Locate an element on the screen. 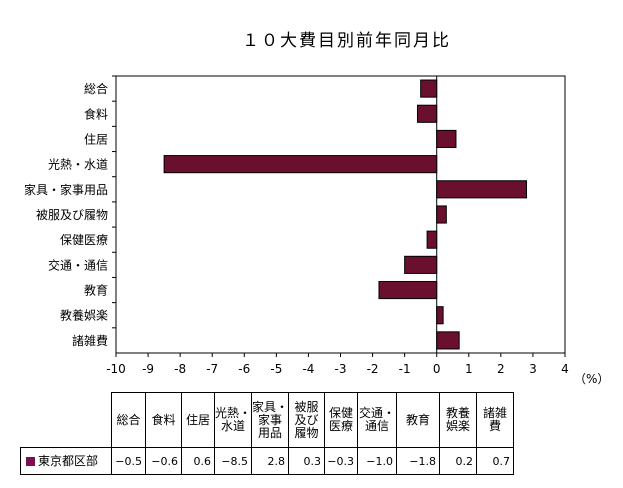 This screenshot has width=623, height=488. category-label: 諸雑費 is located at coordinates (90, 340).